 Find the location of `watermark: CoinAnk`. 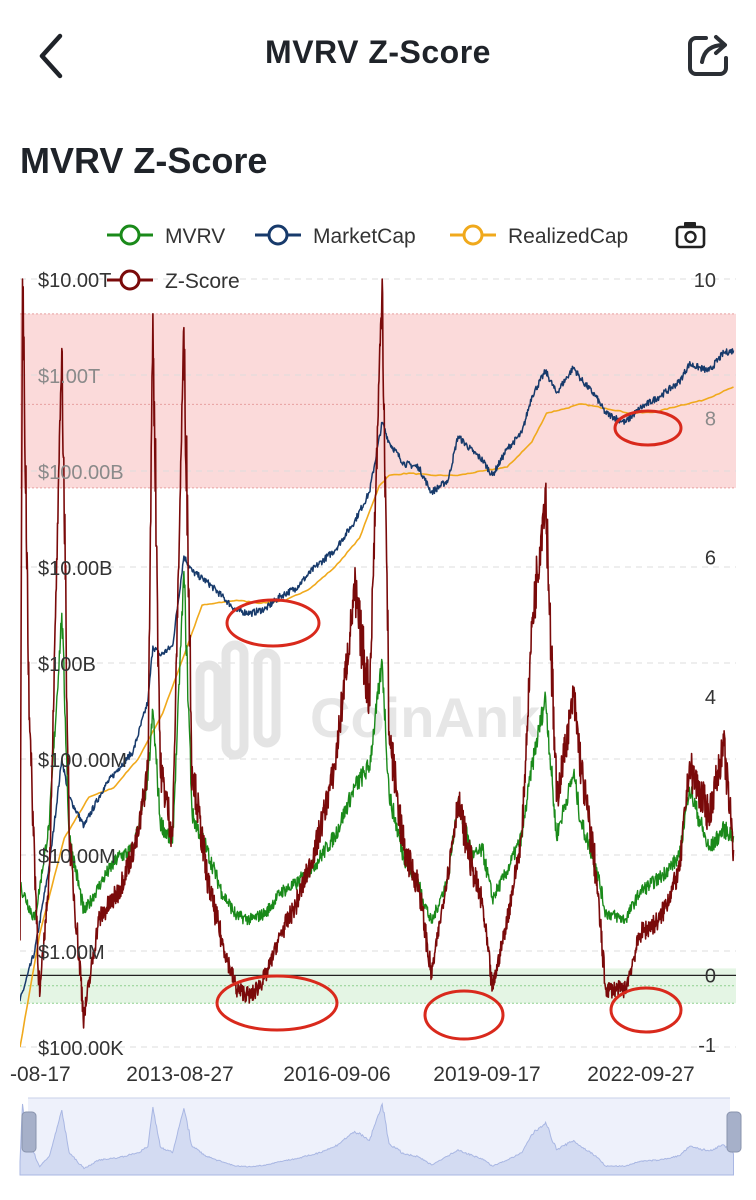

watermark: CoinAnk is located at coordinates (368, 700).